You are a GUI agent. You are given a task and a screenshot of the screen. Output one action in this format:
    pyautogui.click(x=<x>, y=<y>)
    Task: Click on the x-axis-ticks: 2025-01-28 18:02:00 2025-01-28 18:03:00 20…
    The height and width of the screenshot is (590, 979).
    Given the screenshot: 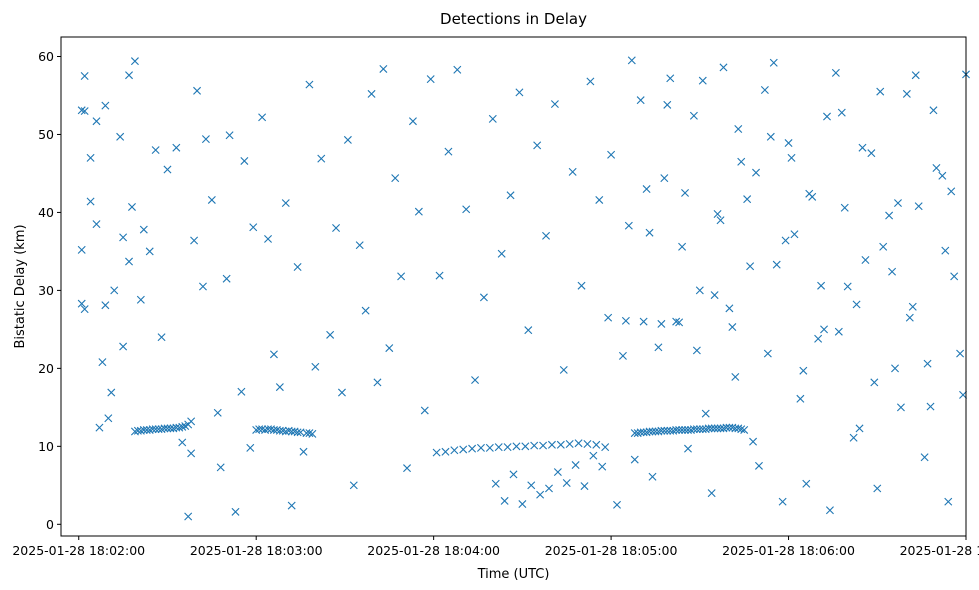 What is the action you would take?
    pyautogui.click(x=495, y=547)
    